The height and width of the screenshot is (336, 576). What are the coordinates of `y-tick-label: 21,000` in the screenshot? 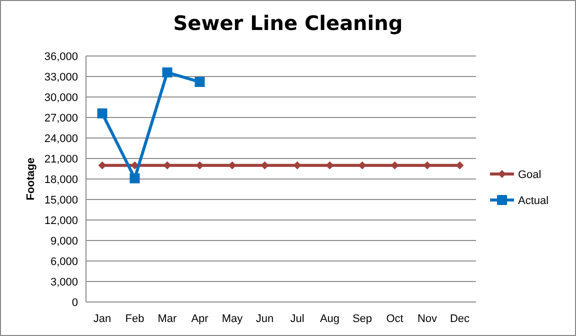 It's located at (61, 159).